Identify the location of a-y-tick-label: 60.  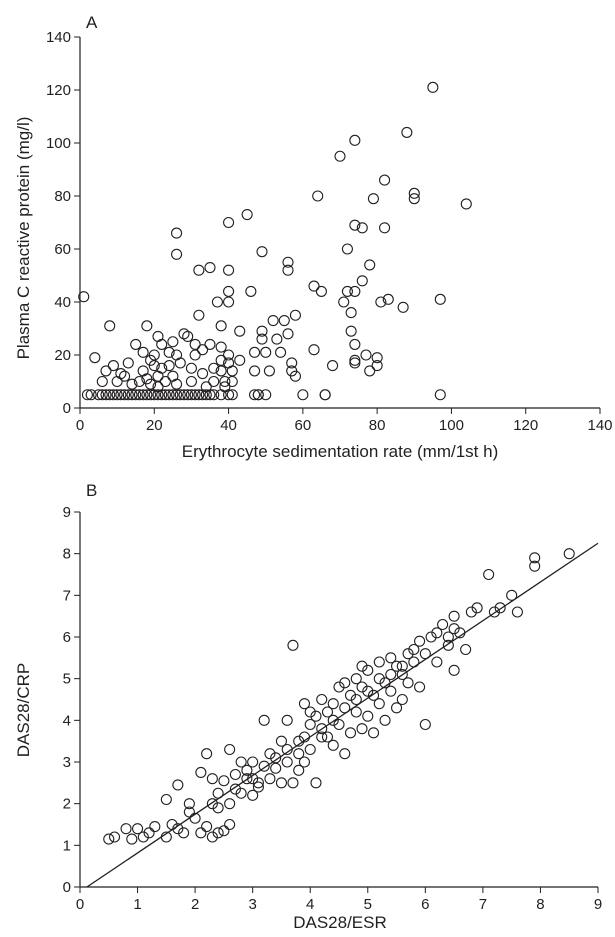
(62, 249).